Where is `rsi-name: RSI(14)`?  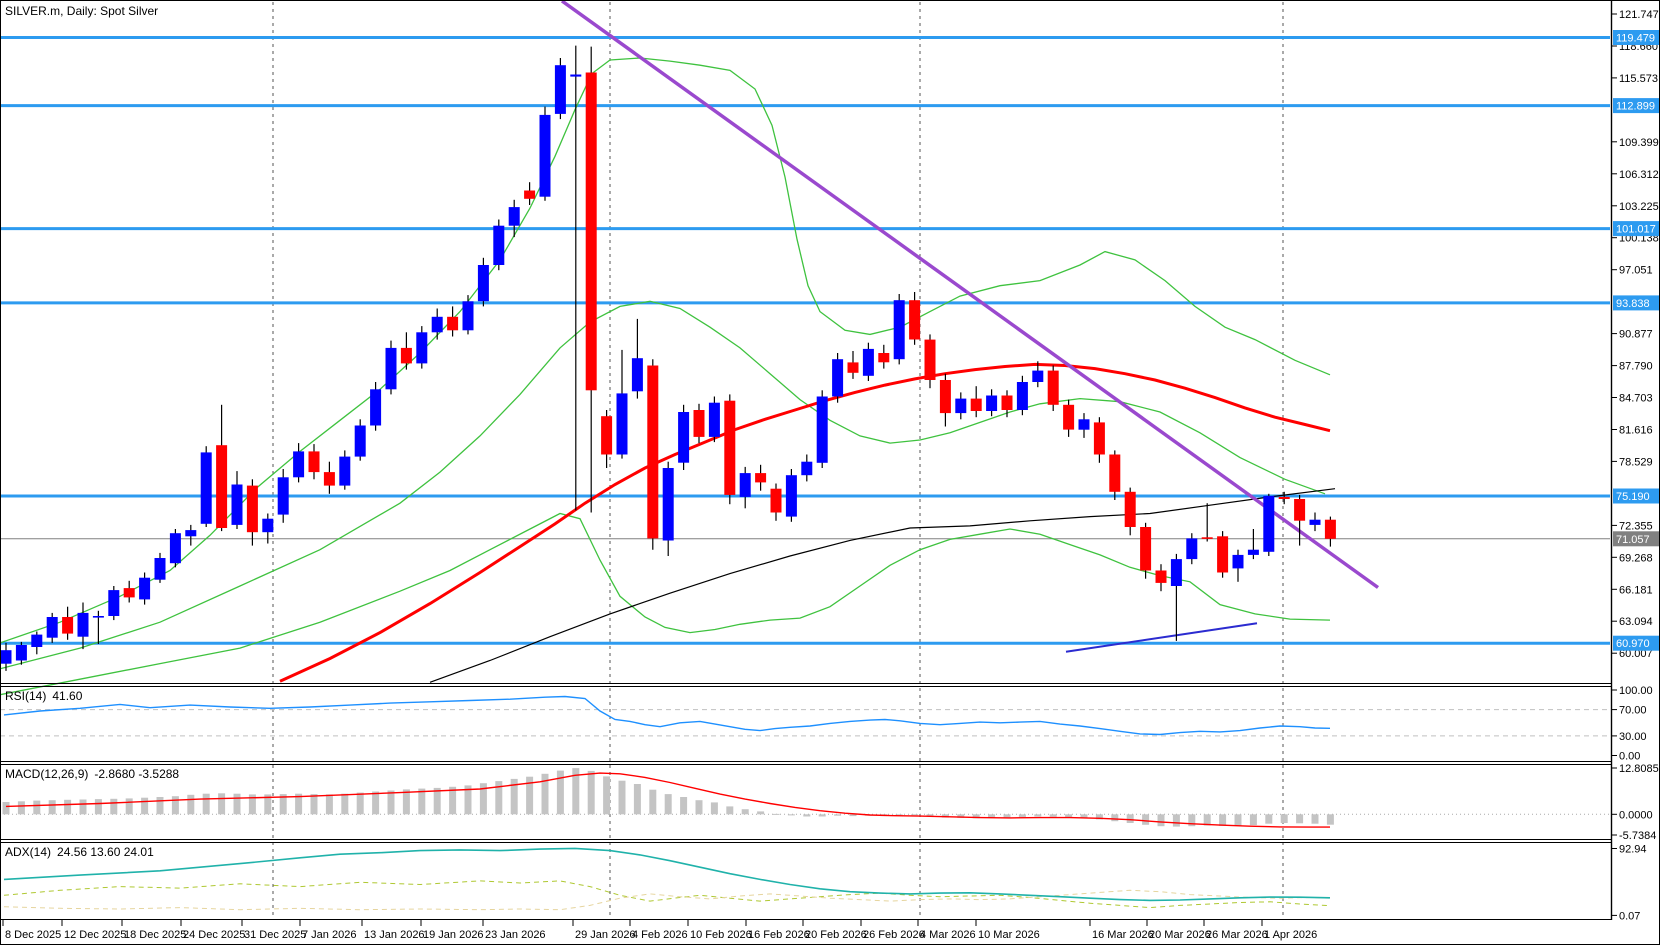
rsi-name: RSI(14) is located at coordinates (26, 696).